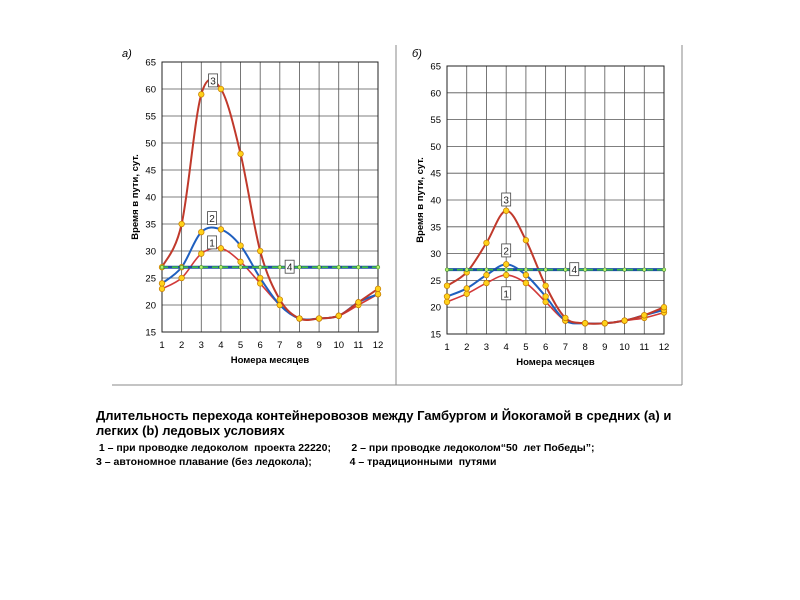 Image resolution: width=800 pixels, height=600 pixels. What do you see at coordinates (555, 294) in the screenshot?
I see `chart-b-series-2-line` at bounding box center [555, 294].